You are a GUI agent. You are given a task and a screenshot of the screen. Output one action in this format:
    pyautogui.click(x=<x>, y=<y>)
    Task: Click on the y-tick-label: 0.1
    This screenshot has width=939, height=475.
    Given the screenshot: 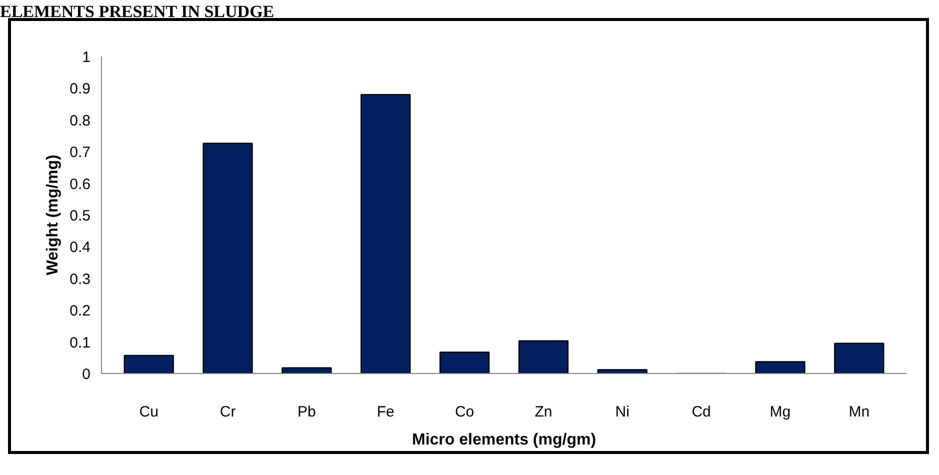 What is the action you would take?
    pyautogui.click(x=80, y=343)
    